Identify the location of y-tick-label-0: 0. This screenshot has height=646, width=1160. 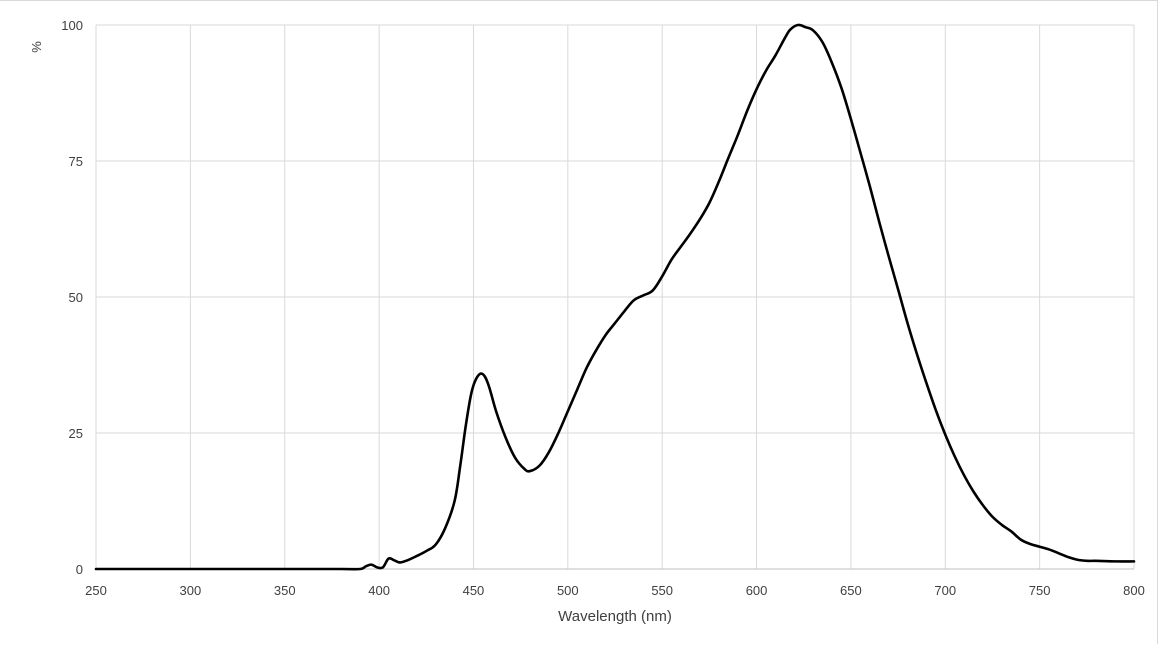
(79, 569).